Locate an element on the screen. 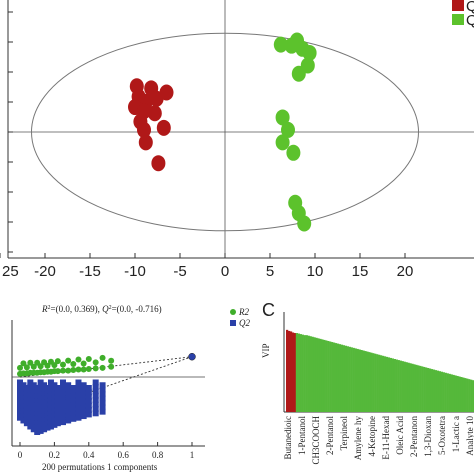  x-tick-labels: 25 -20 -15 -10 -5 0 5 10 15 20 is located at coordinates (206, 266).